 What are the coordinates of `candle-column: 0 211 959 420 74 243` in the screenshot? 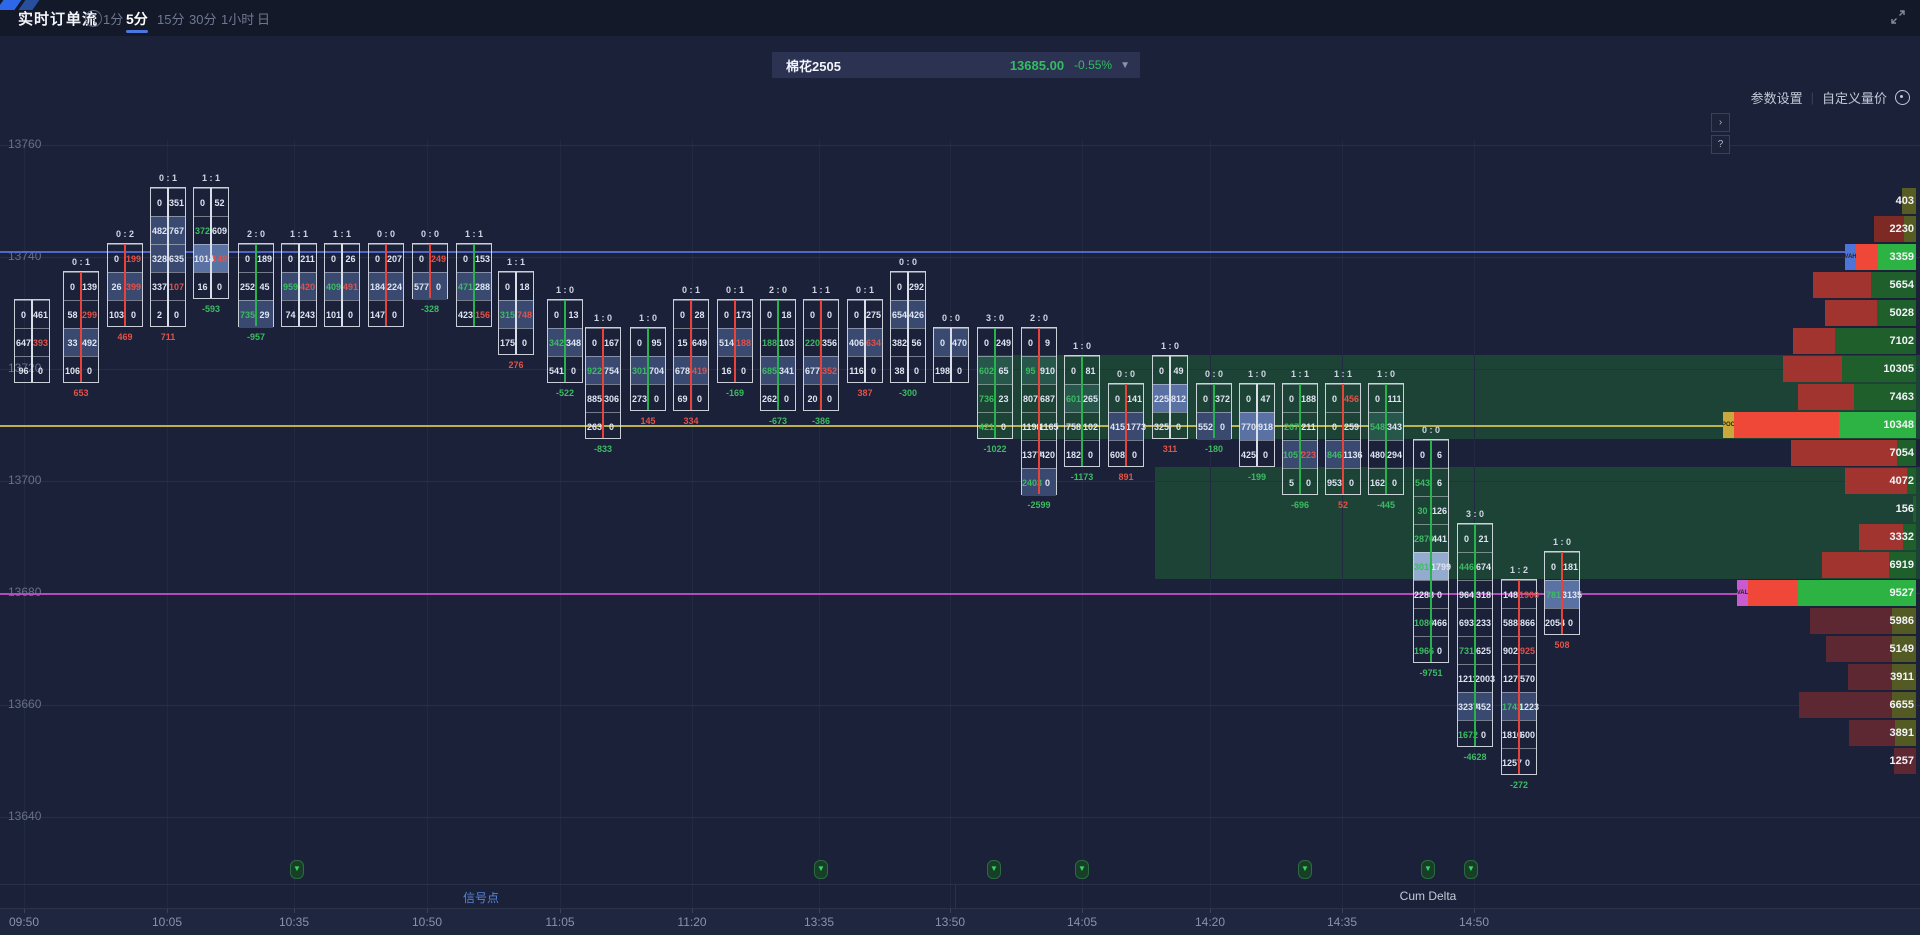 It's located at (299, 285).